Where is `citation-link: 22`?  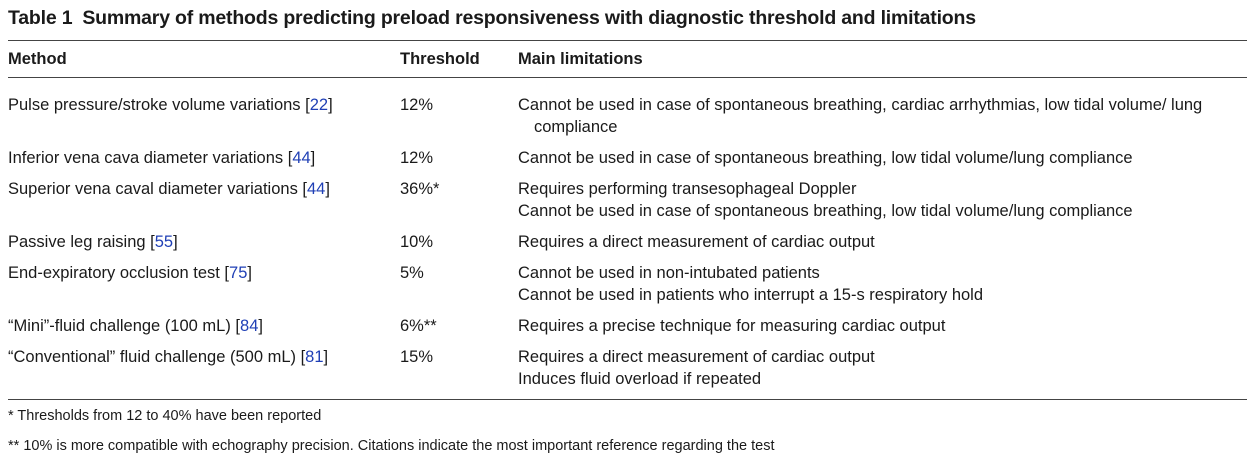 citation-link: 22 is located at coordinates (319, 105).